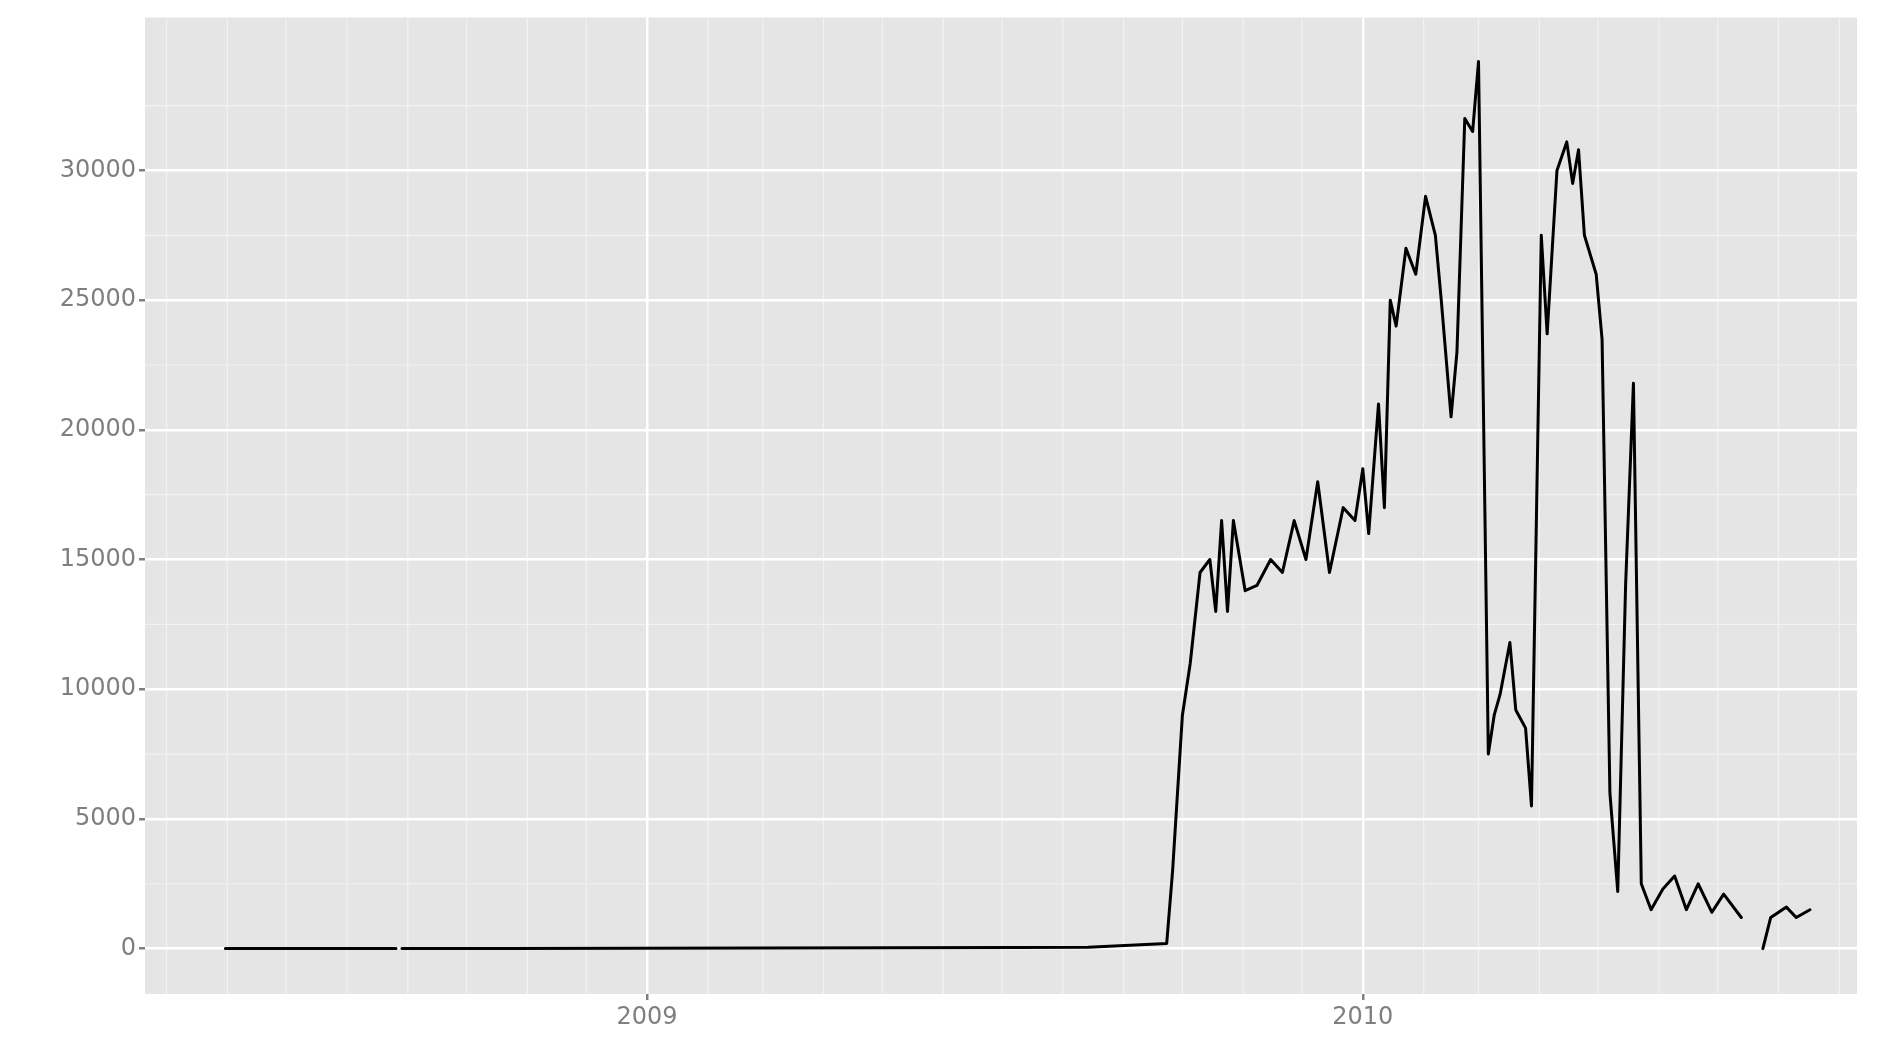 The image size is (1897, 1055). I want to click on y-tick-label: 10000, so click(97, 687).